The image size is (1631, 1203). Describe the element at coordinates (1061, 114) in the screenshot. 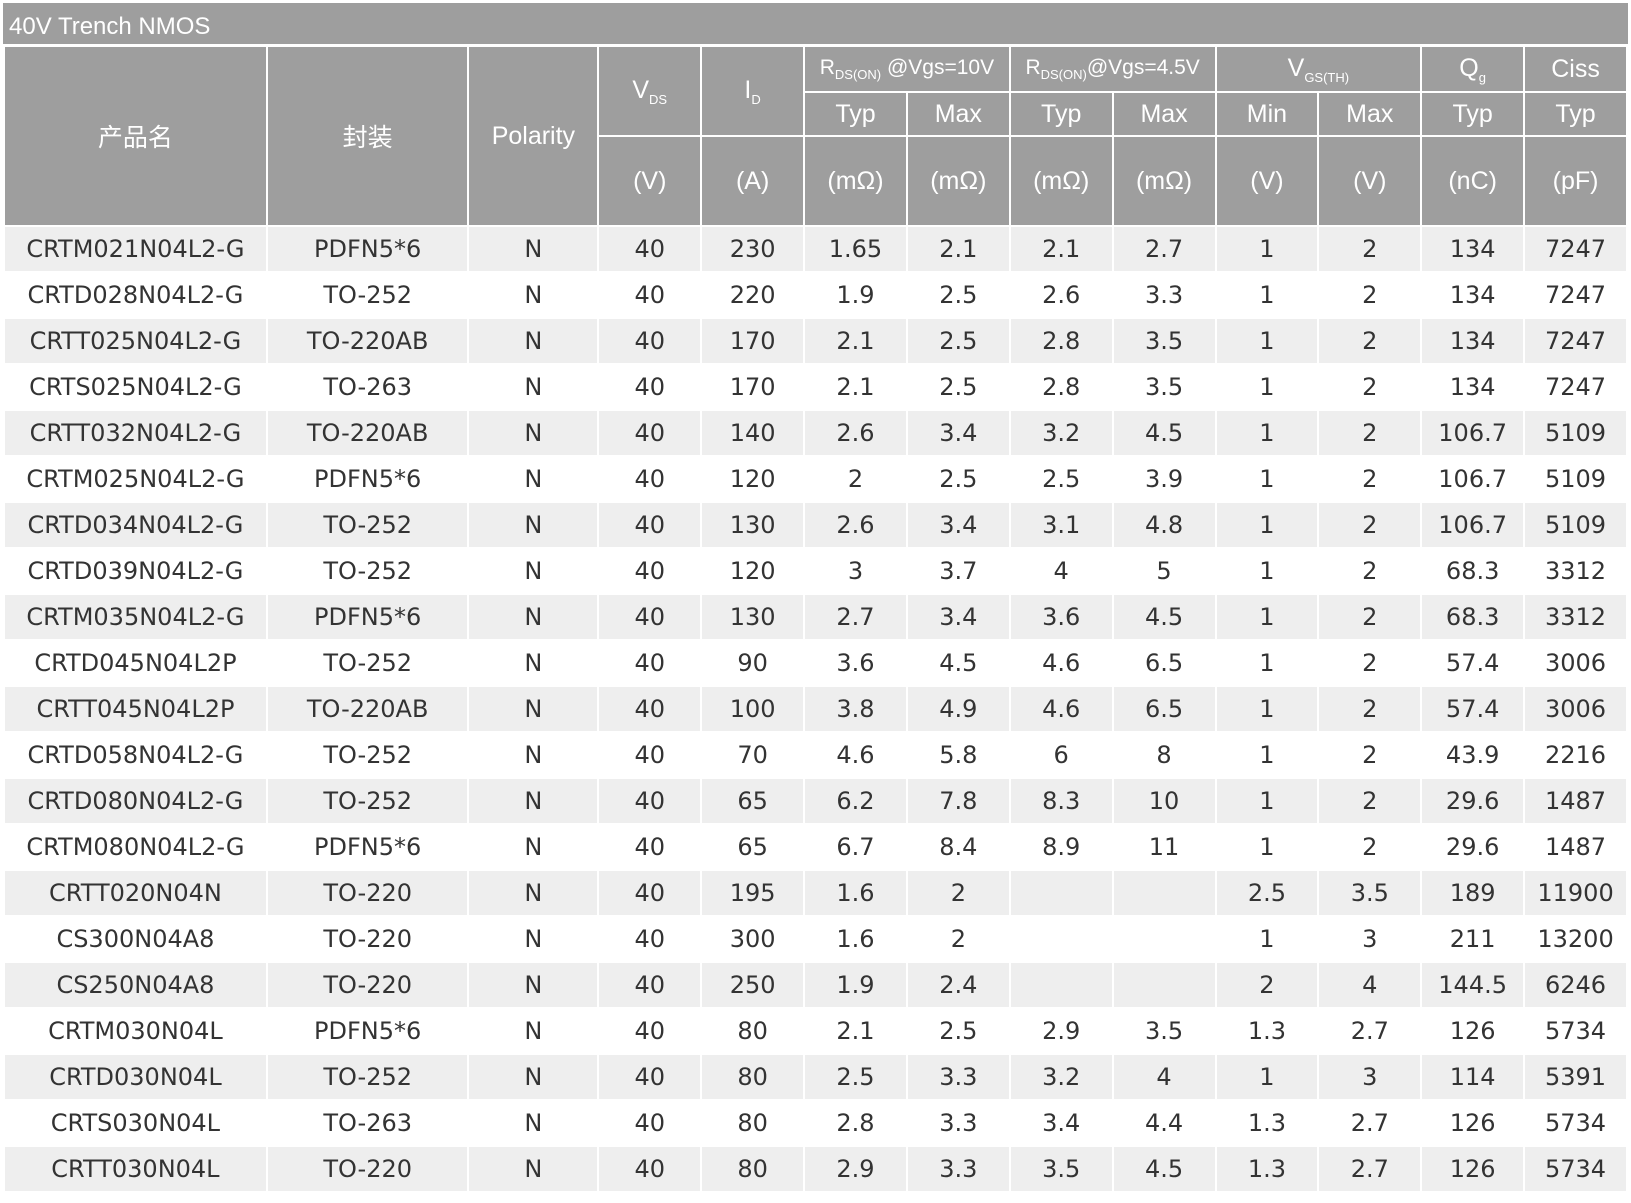

I see `header-rds45-typ: Typ` at that location.